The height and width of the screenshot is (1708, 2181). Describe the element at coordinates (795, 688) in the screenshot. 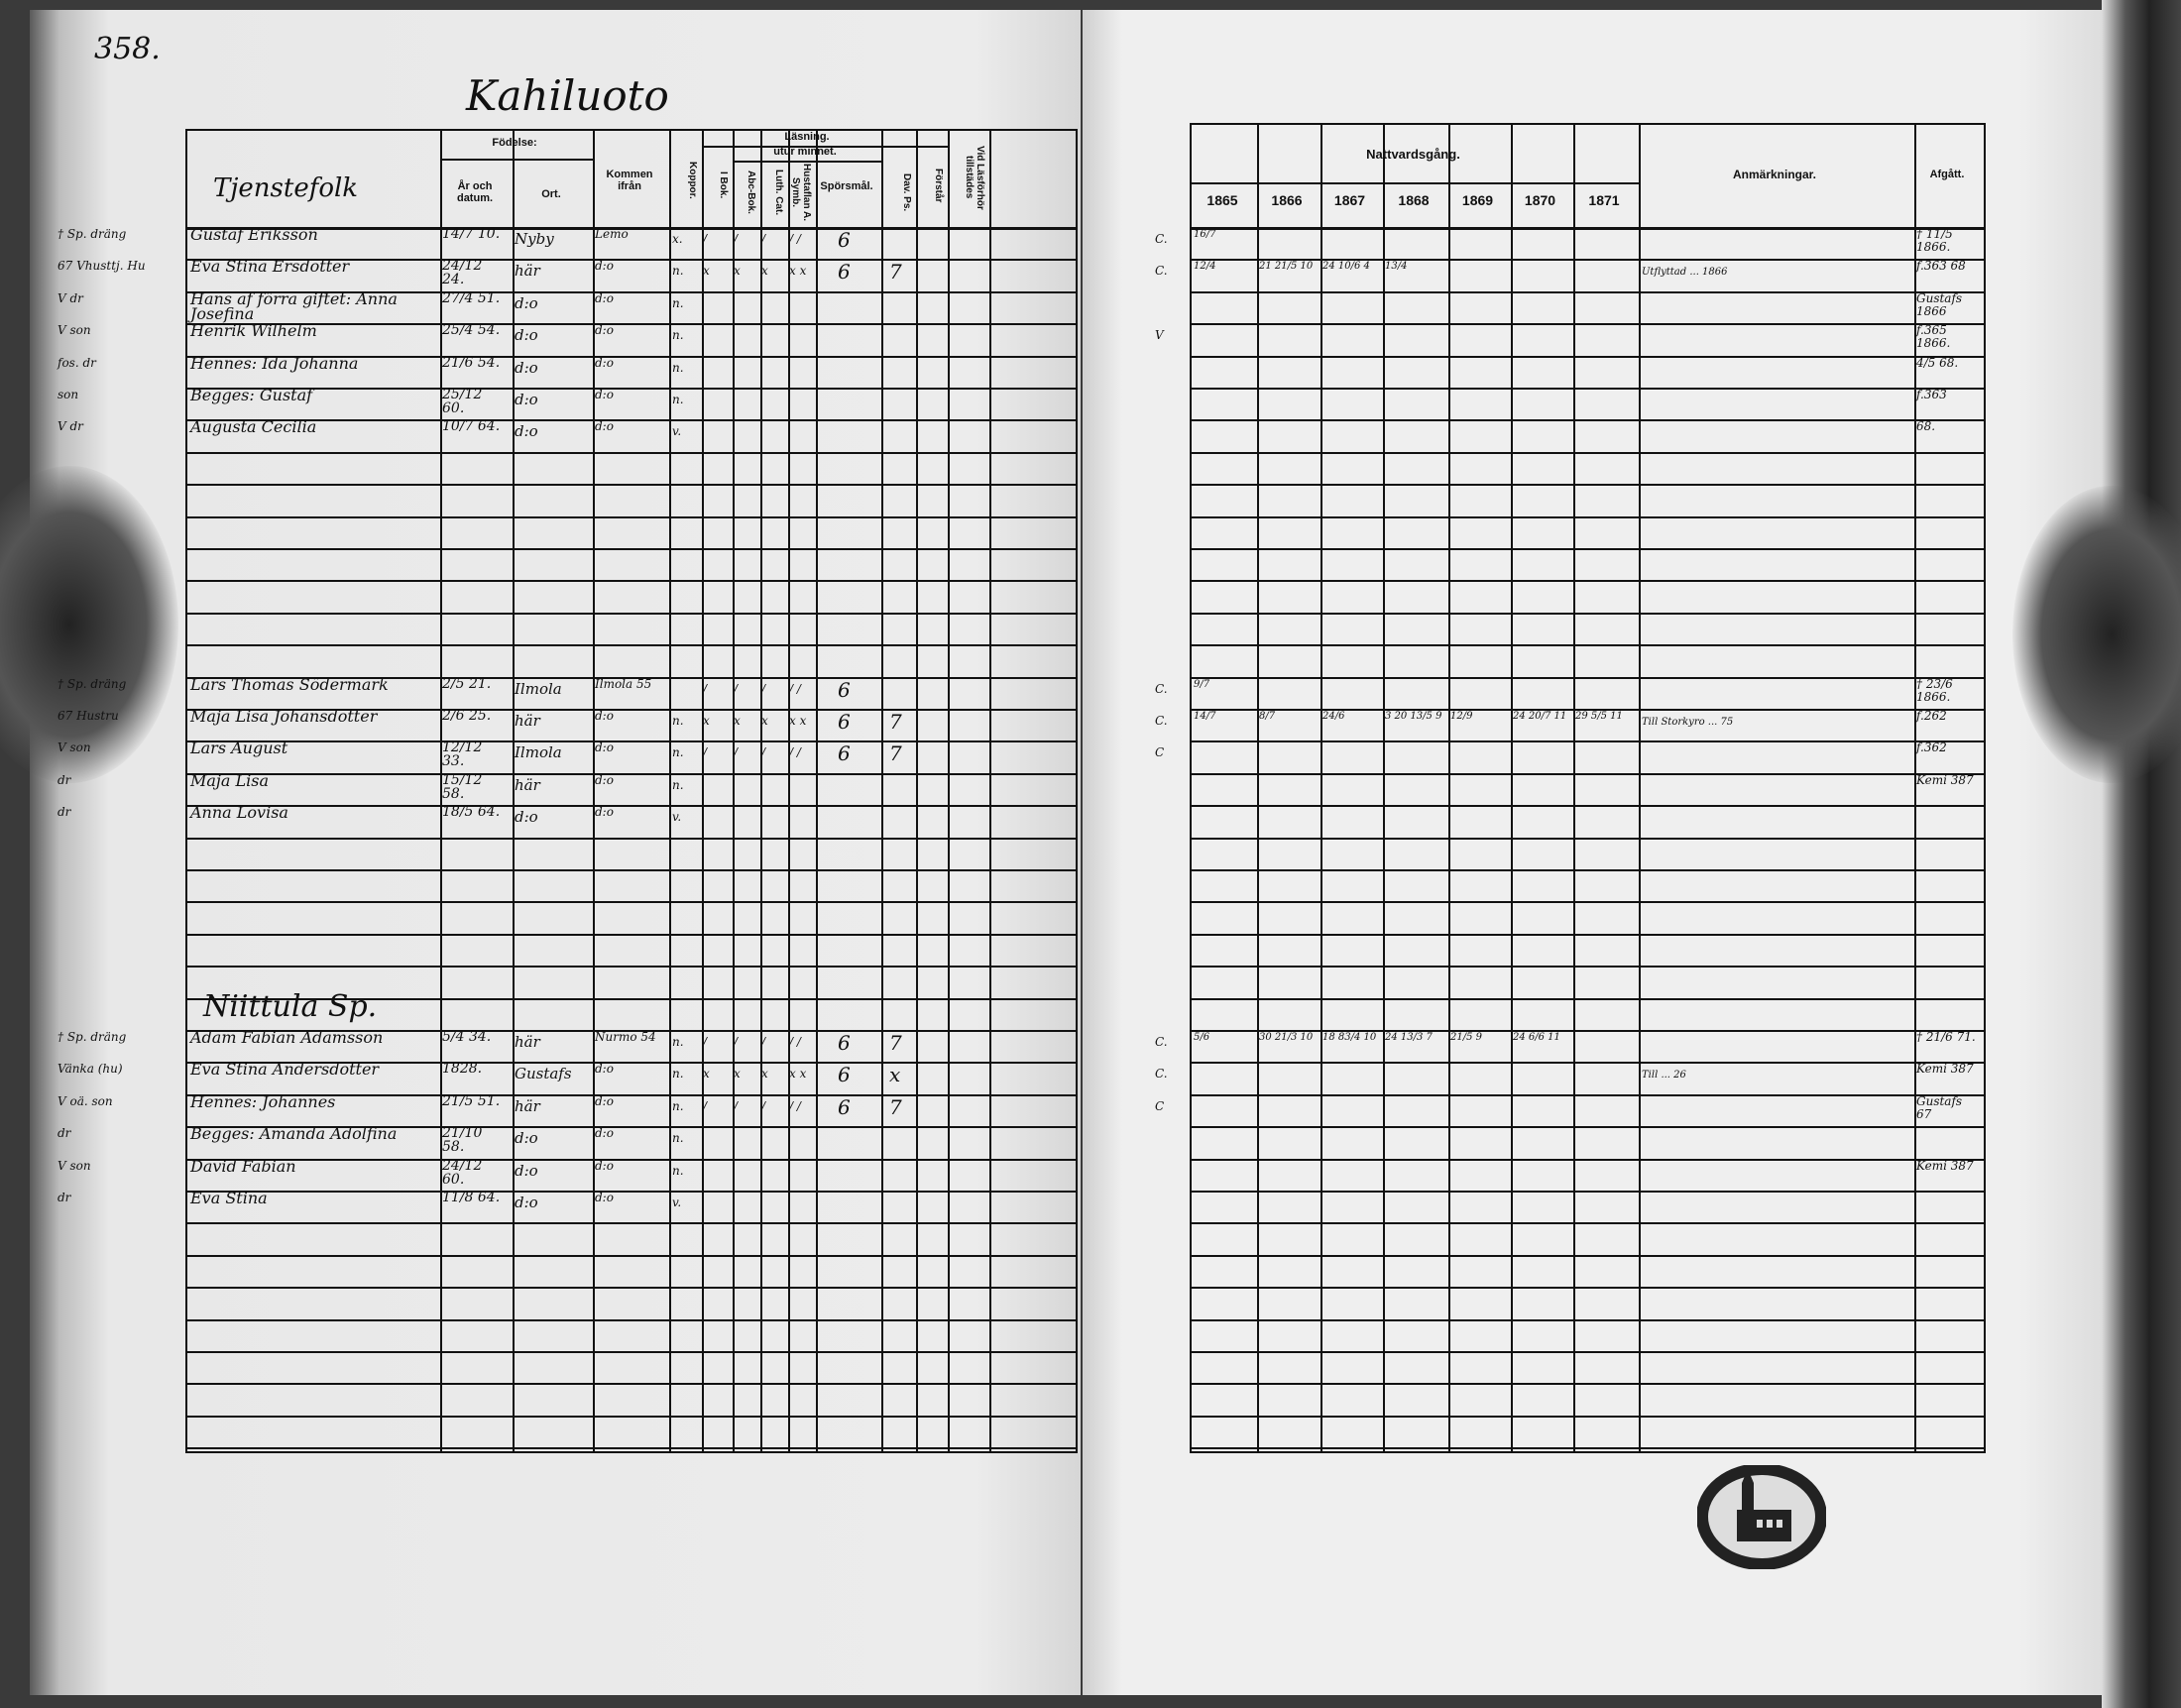

I see `reading-mark: / /` at that location.